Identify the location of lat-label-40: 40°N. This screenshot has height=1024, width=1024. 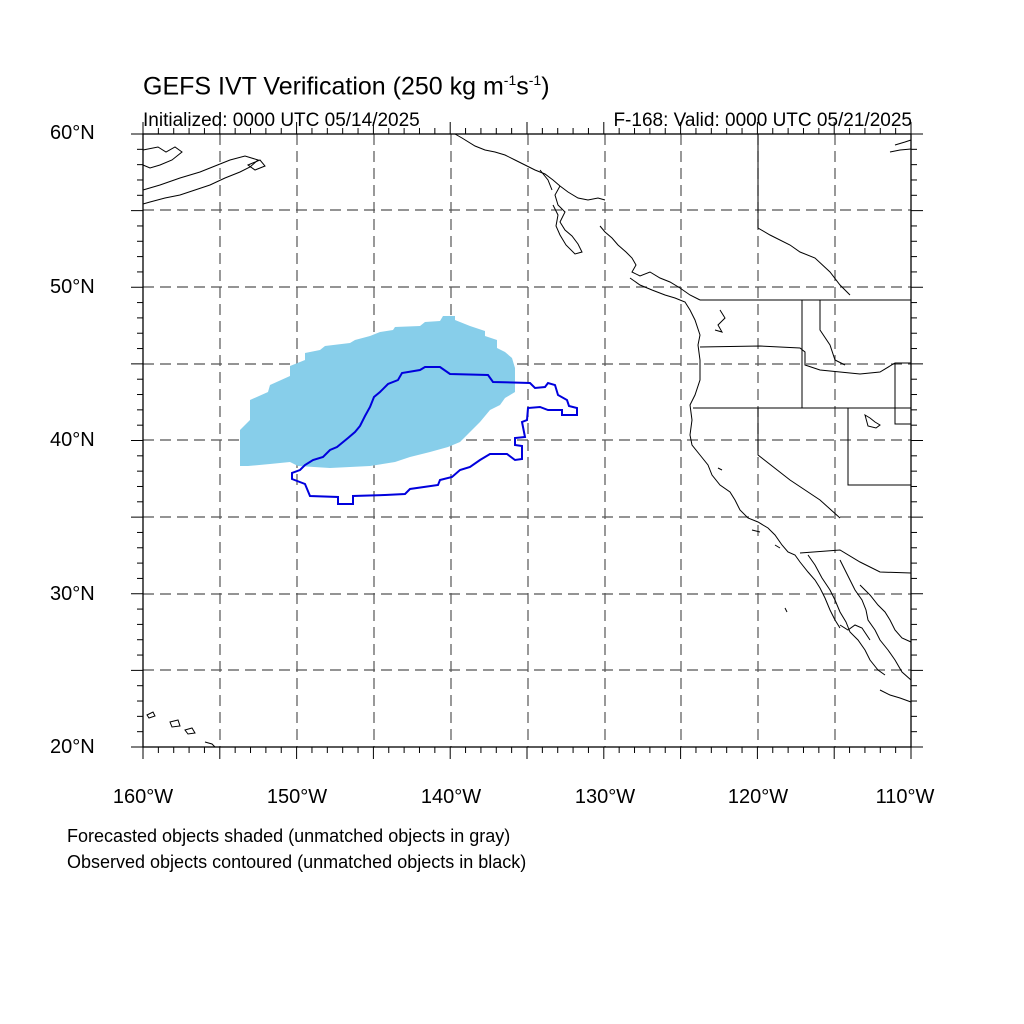
(72, 440).